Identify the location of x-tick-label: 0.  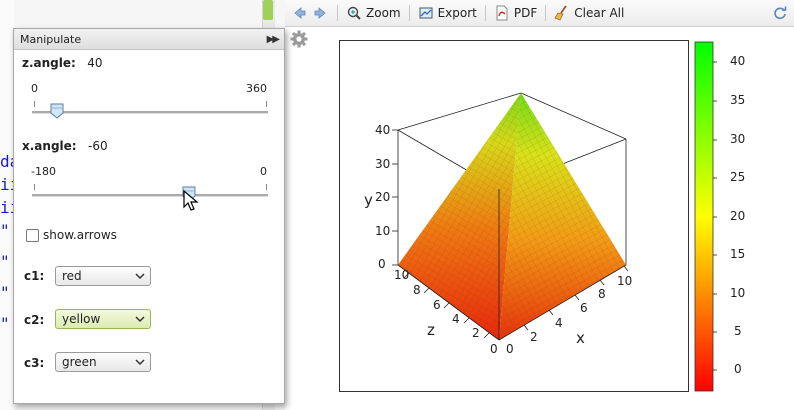
(510, 349).